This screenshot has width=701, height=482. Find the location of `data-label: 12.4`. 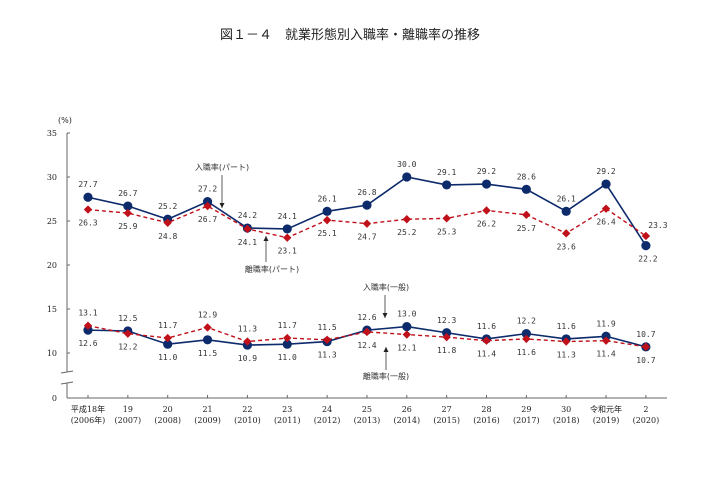

data-label: 12.4 is located at coordinates (366, 345).